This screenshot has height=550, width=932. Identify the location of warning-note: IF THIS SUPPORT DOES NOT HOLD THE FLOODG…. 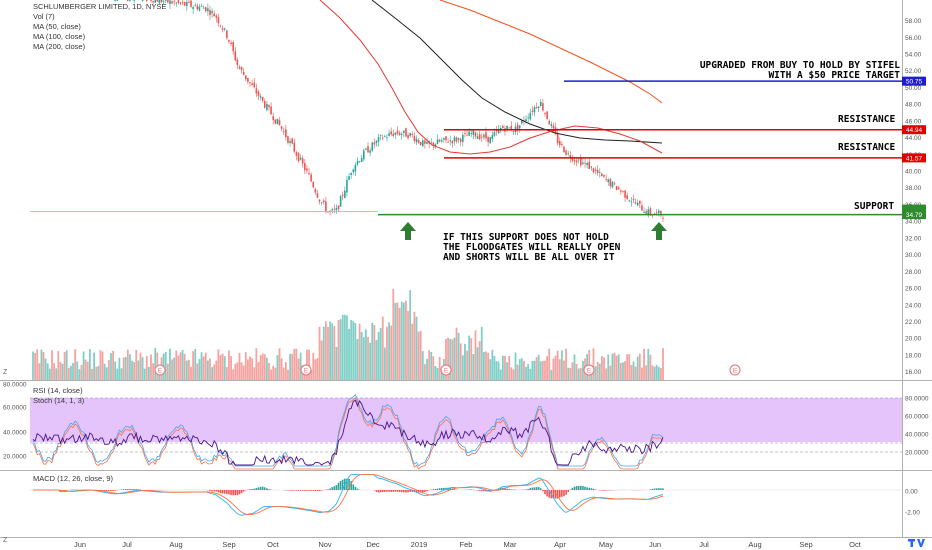
(531, 248).